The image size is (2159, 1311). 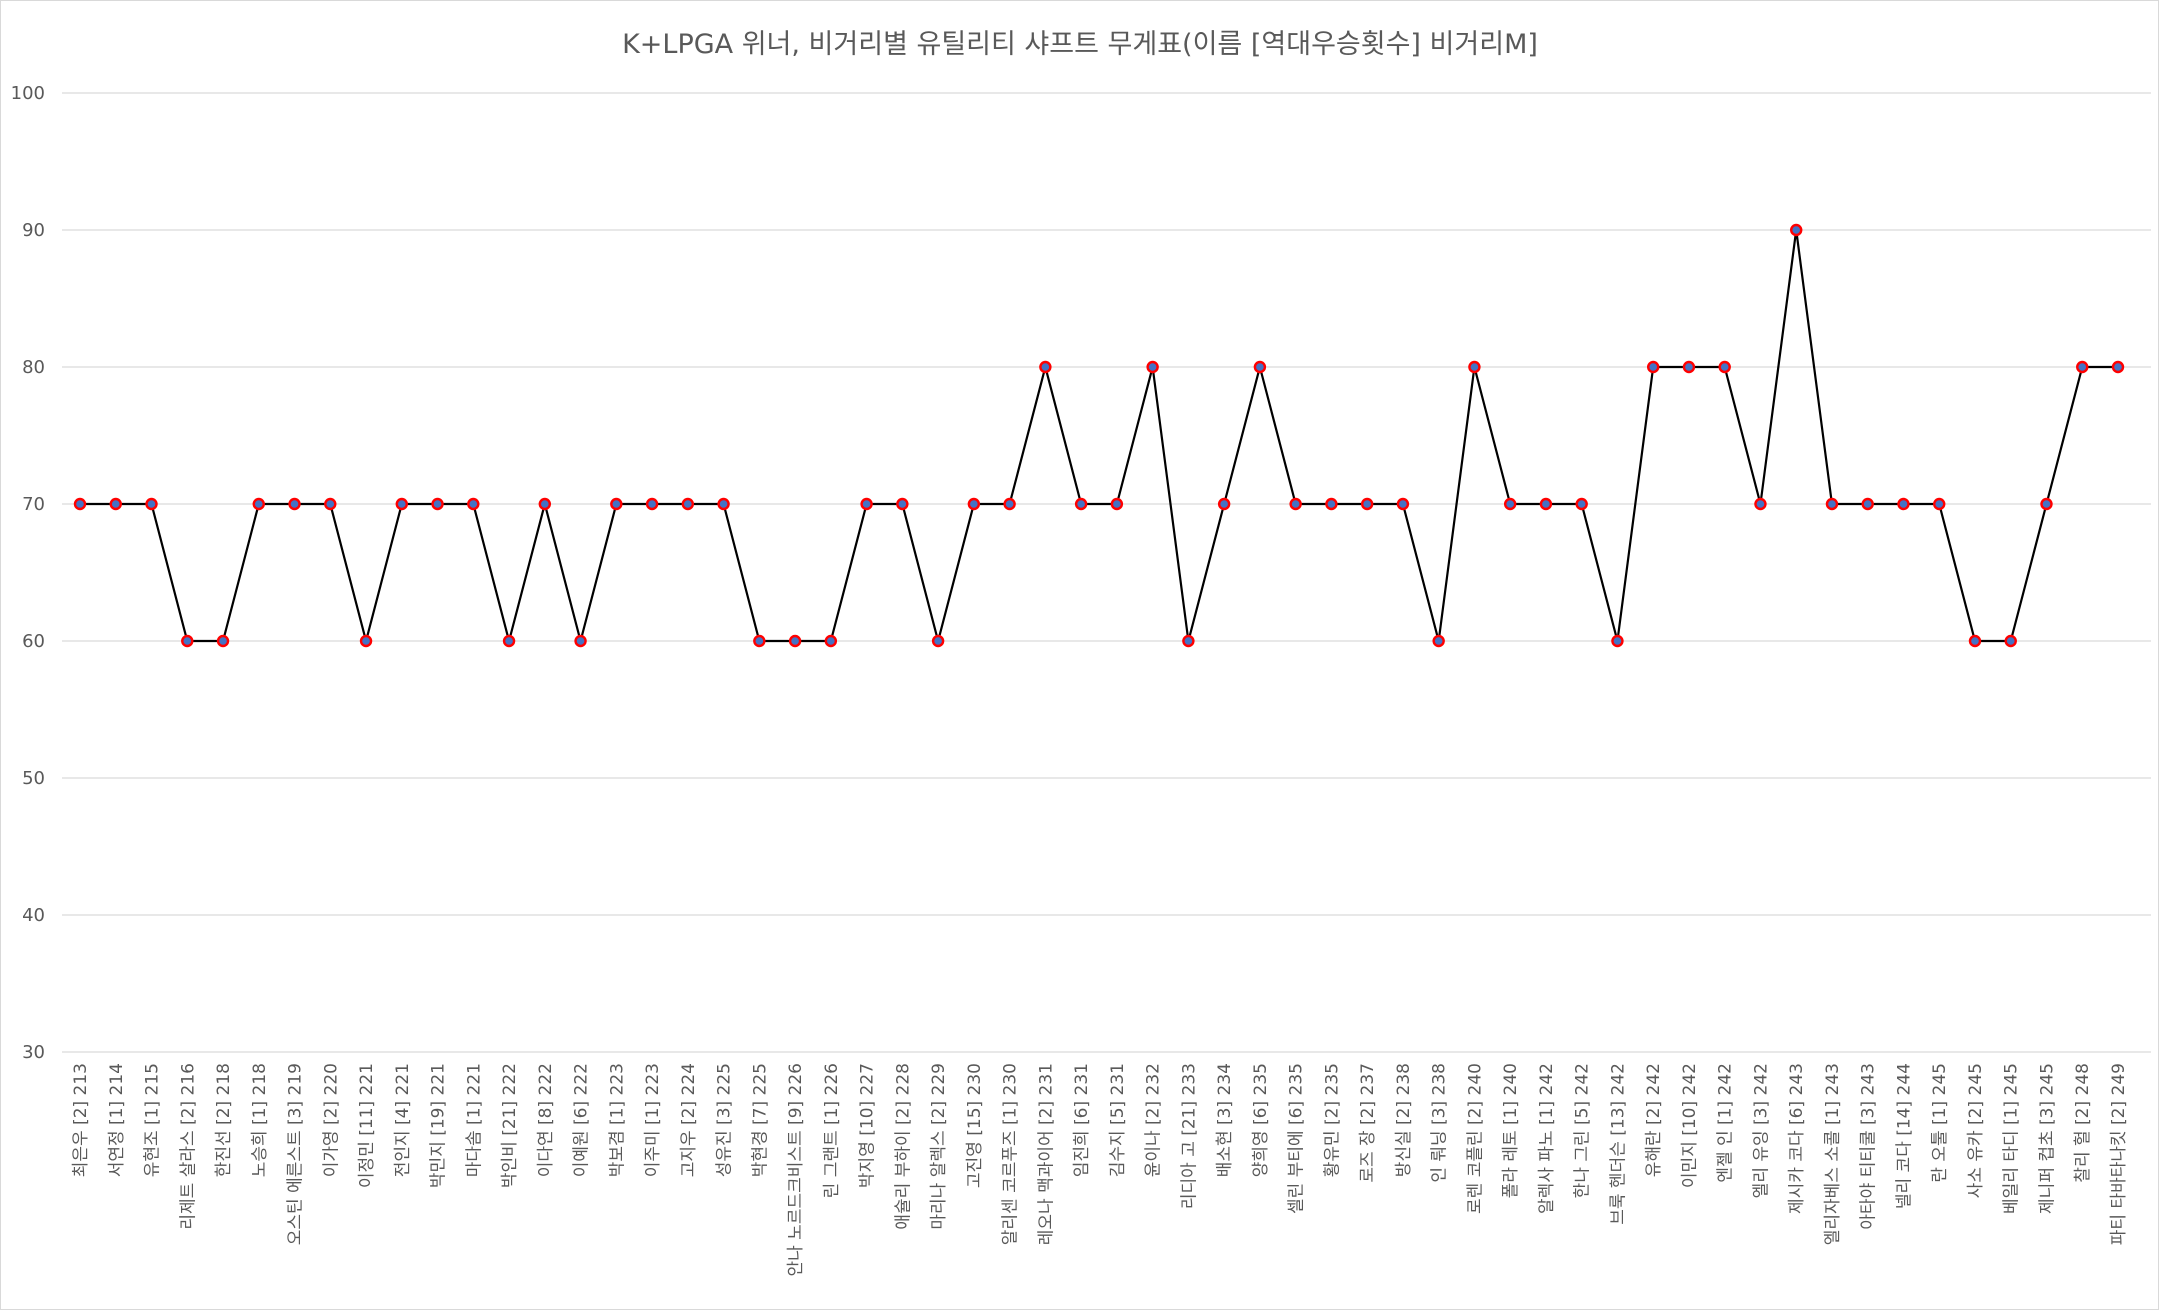 What do you see at coordinates (903, 1146) in the screenshot?
I see `x-tick-label: 애슐리 부하이 [2] 228` at bounding box center [903, 1146].